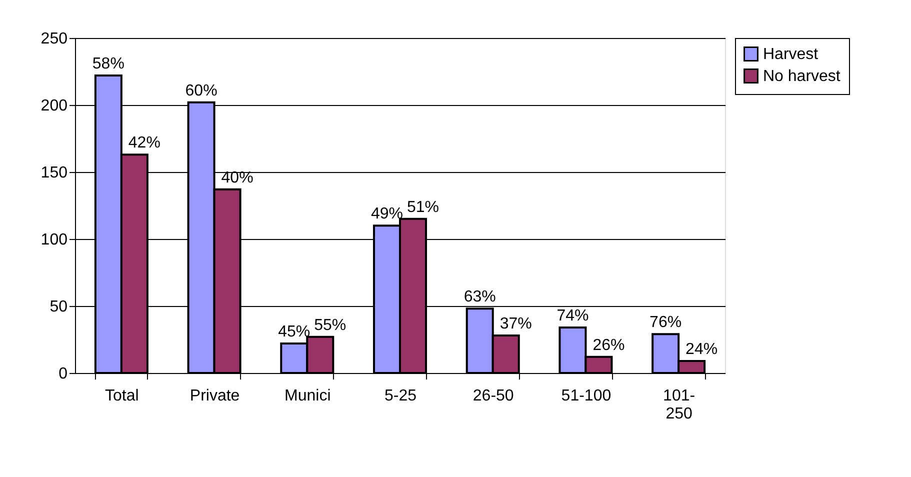 The image size is (911, 477). What do you see at coordinates (608, 345) in the screenshot?
I see `annotation: 26%` at bounding box center [608, 345].